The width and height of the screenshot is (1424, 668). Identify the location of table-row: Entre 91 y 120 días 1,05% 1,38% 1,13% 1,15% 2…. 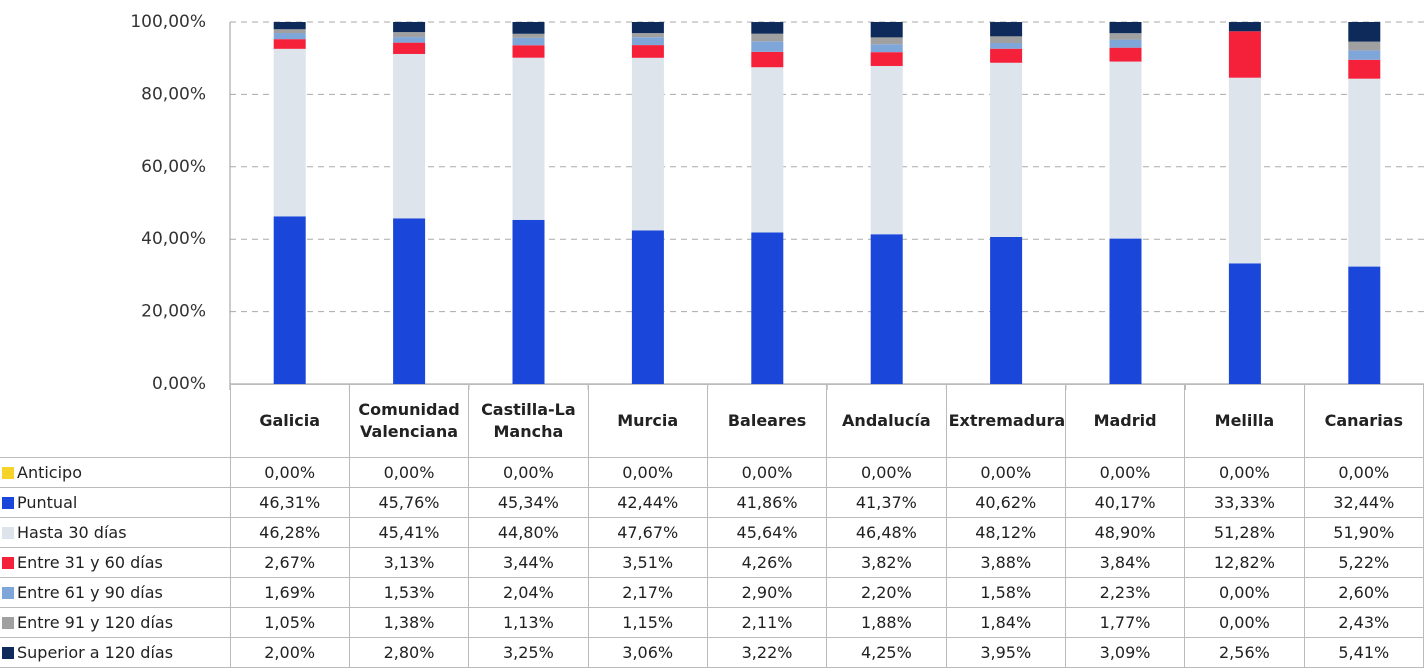
(712, 622).